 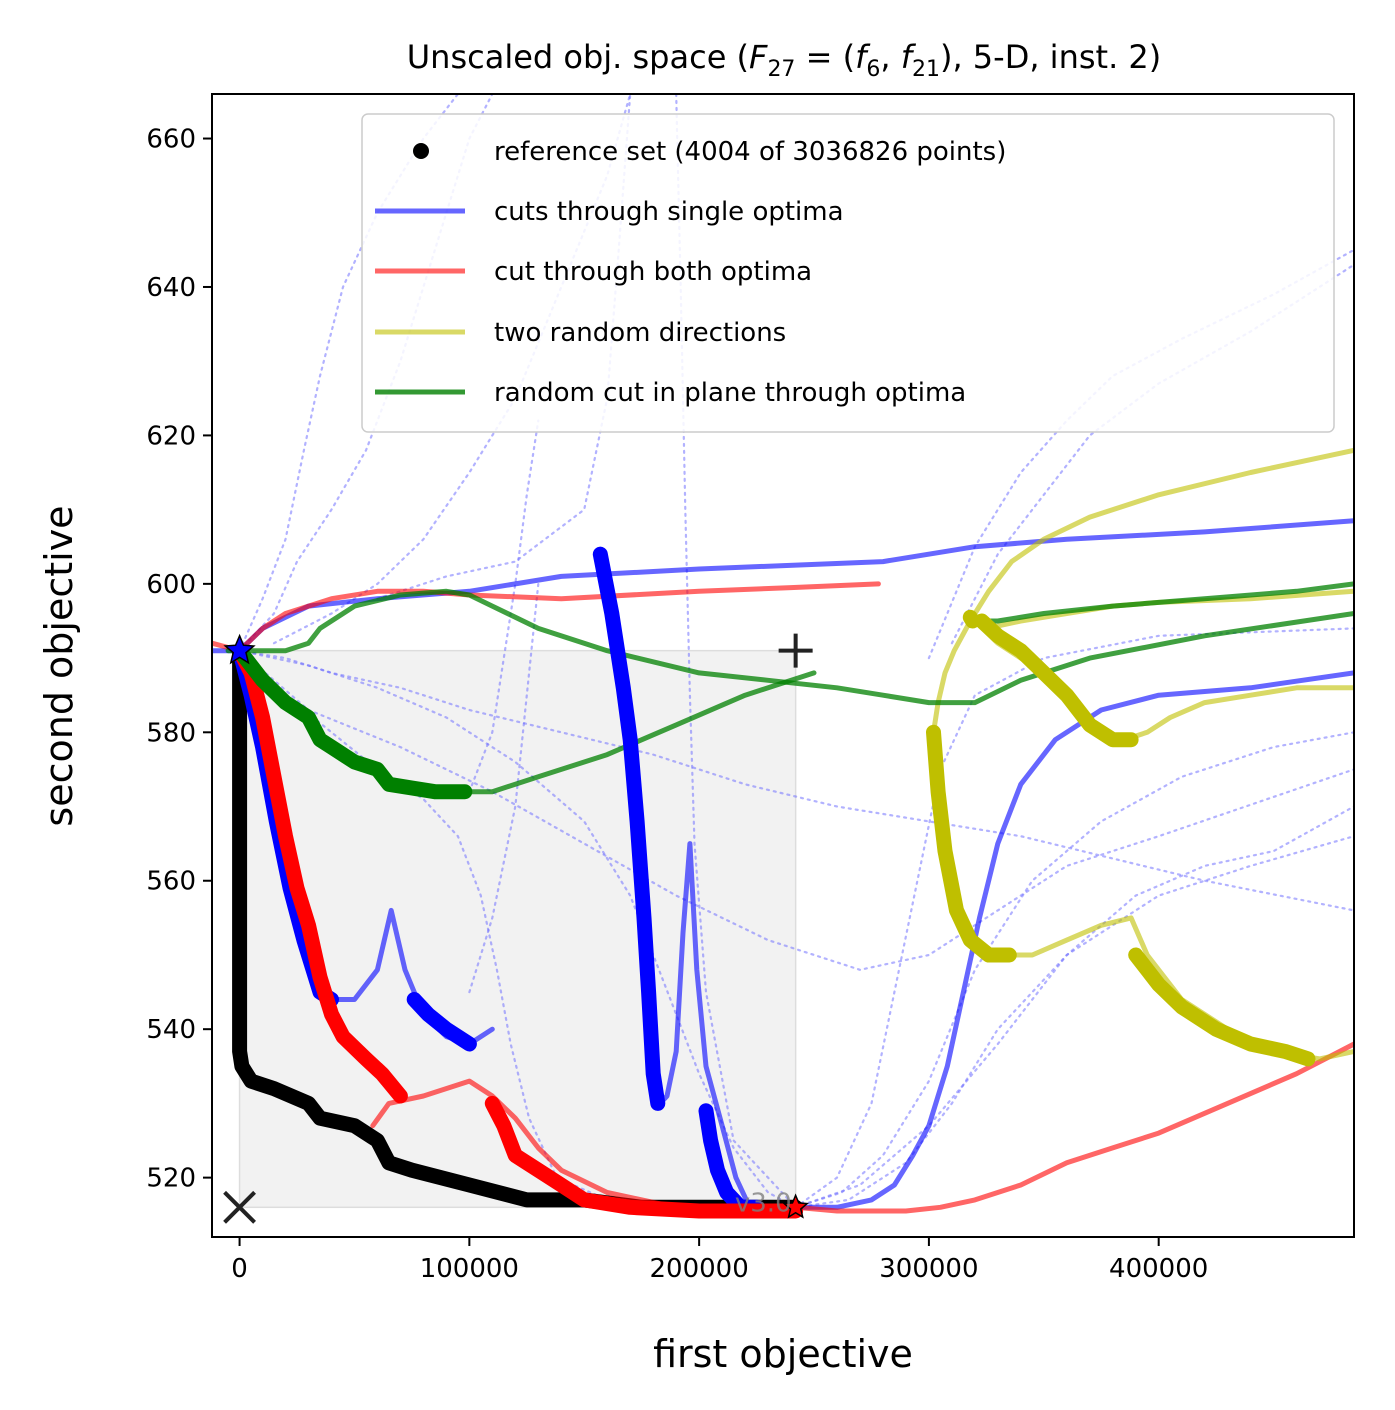 I want to click on legend-label-random: two random directions, so click(x=640, y=333).